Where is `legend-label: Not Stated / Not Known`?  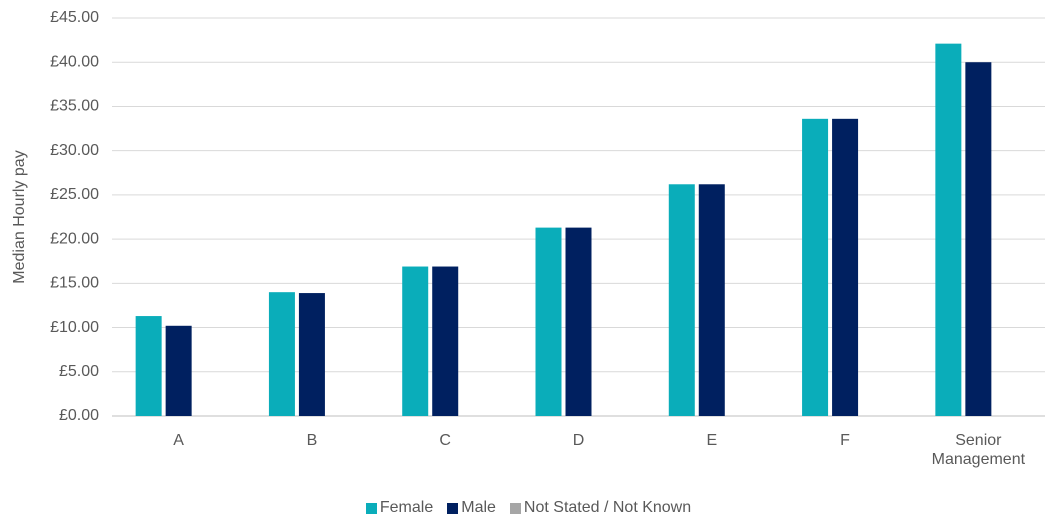
legend-label: Not Stated / Not Known is located at coordinates (607, 507).